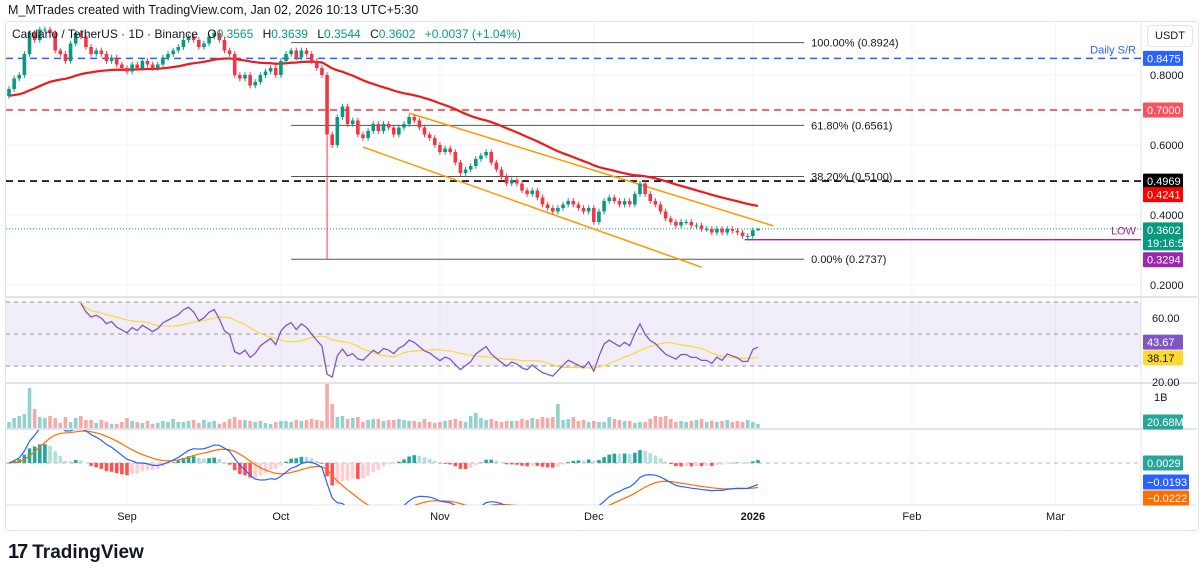 Image resolution: width=1204 pixels, height=574 pixels. Describe the element at coordinates (1164, 182) in the screenshot. I see `price-badge-label: 0.4969` at that location.